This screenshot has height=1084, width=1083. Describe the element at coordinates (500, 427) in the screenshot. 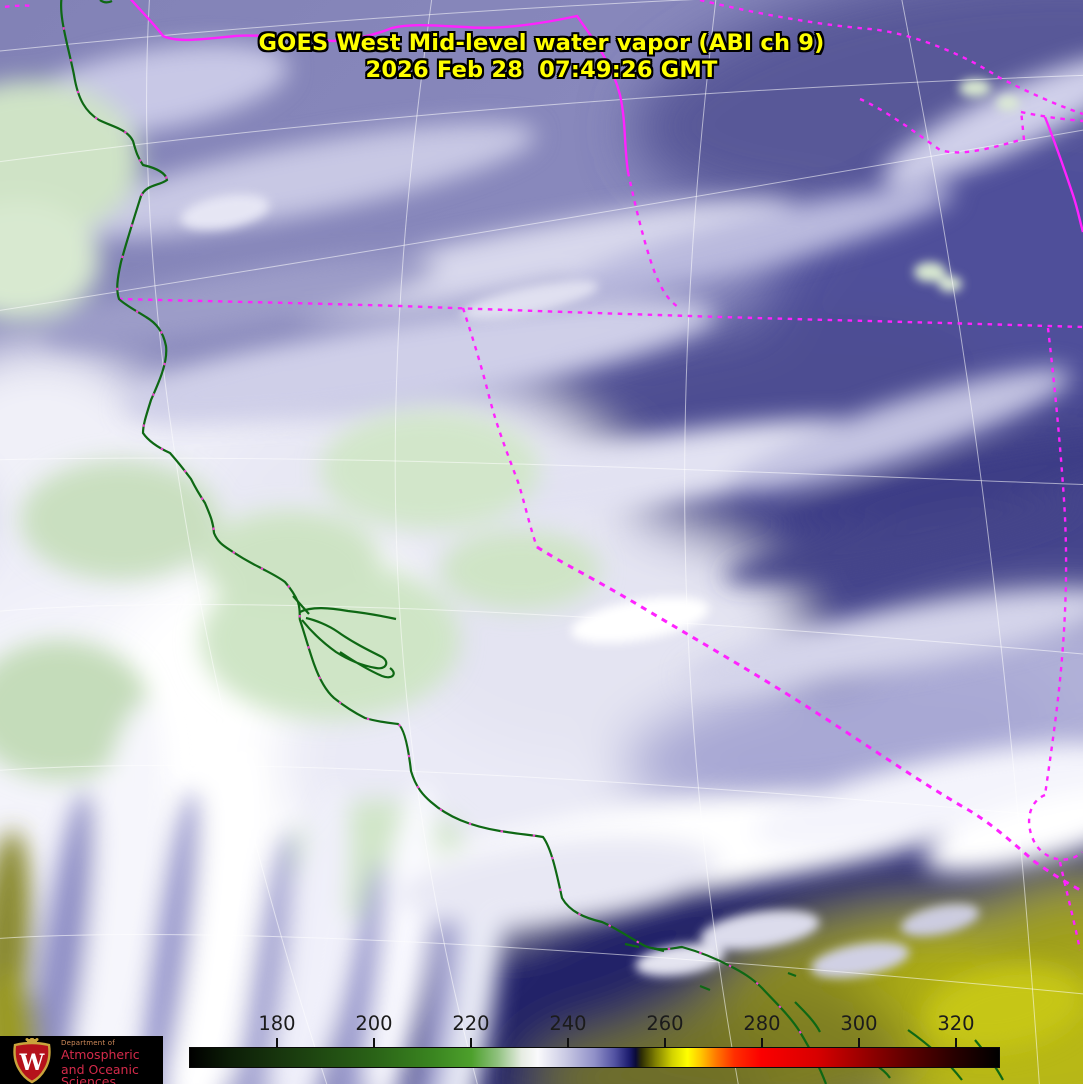

I see `border-california-nevada-north` at that location.